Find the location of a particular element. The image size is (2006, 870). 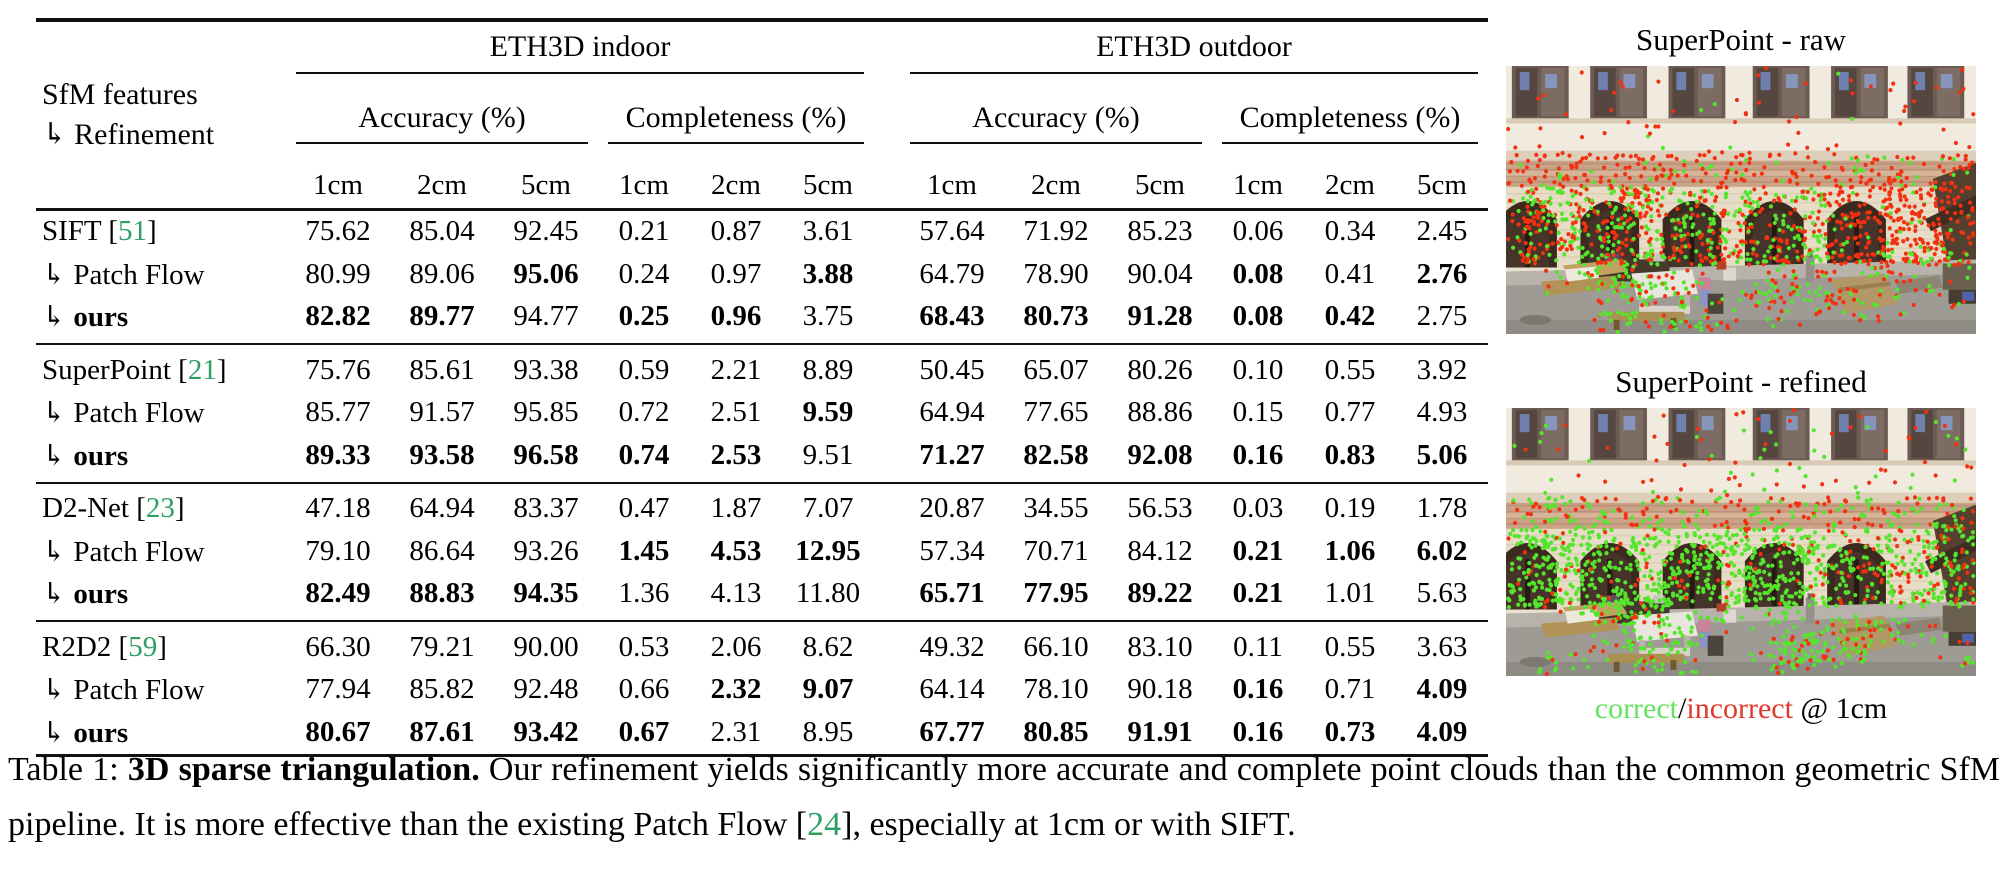

metric-value: 0.66 is located at coordinates (644, 689).